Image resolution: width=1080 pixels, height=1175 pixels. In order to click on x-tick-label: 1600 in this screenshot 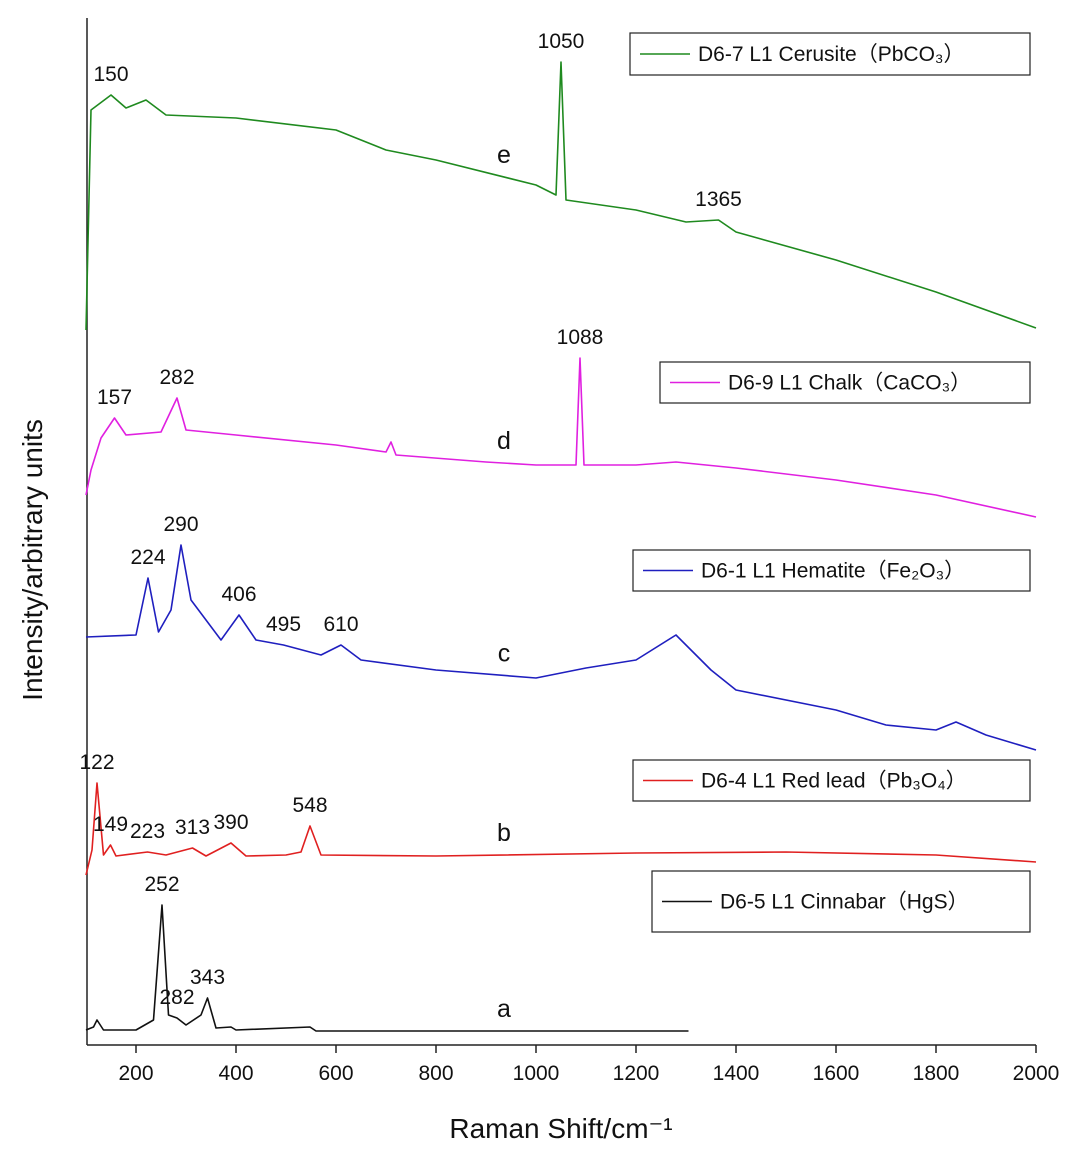, I will do `click(836, 1073)`.